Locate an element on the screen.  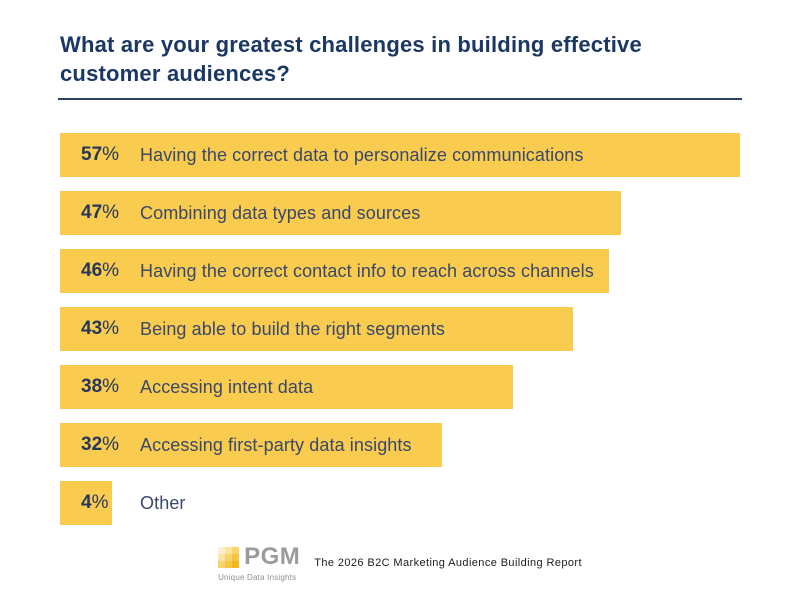
pgm-logo: PGM Unique Data Insights is located at coordinates (259, 562).